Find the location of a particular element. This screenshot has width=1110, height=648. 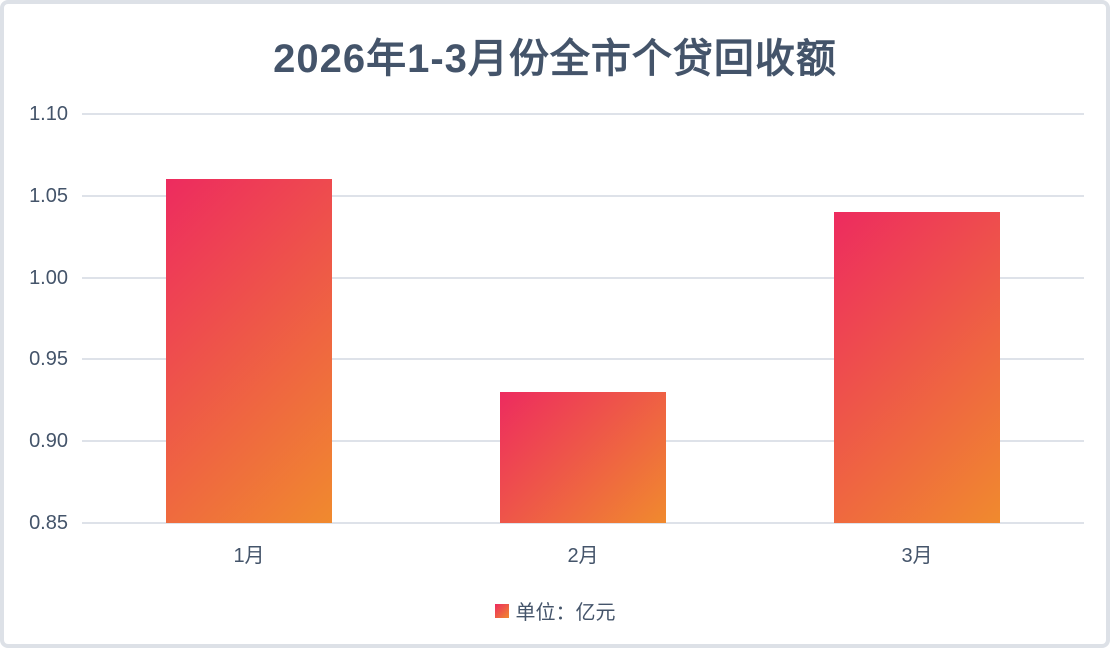

y-axis-tick-label: 0.95 is located at coordinates (48, 359).